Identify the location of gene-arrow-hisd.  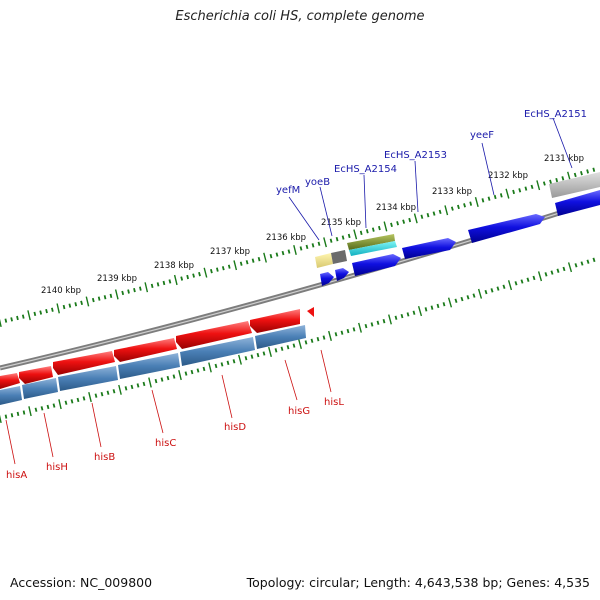
(214, 335).